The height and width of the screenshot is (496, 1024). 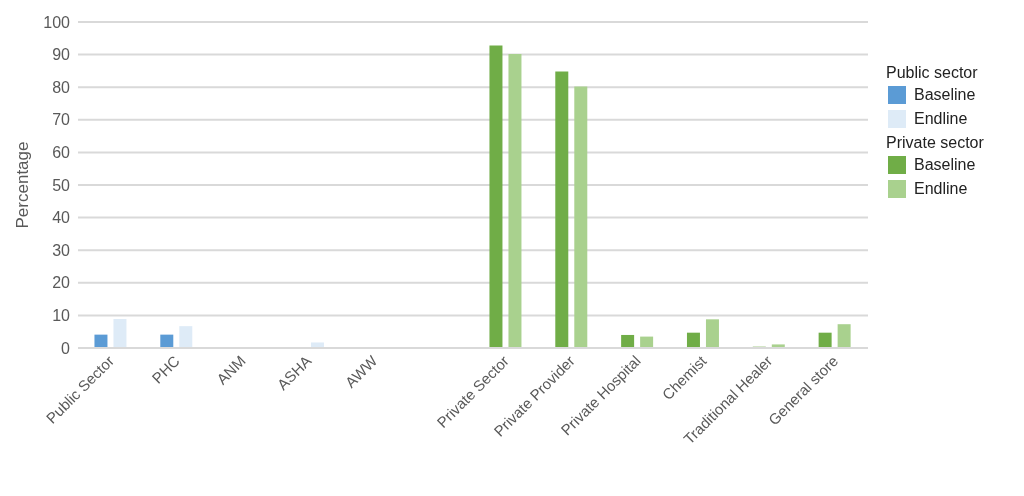 What do you see at coordinates (61, 55) in the screenshot?
I see `y-tick-label: 90` at bounding box center [61, 55].